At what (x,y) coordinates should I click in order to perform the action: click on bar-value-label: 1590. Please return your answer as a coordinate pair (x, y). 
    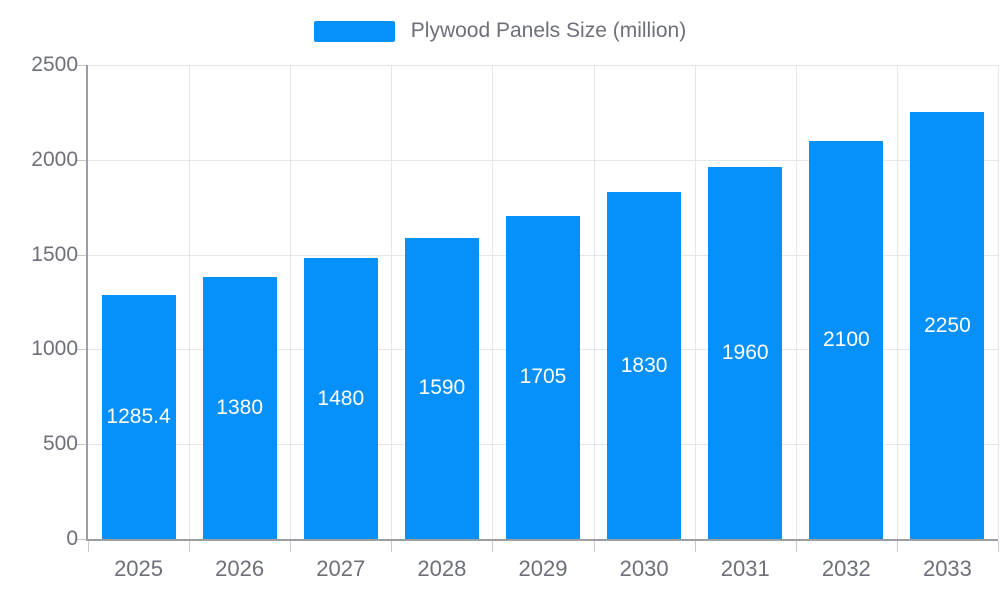
    Looking at the image, I should click on (442, 388).